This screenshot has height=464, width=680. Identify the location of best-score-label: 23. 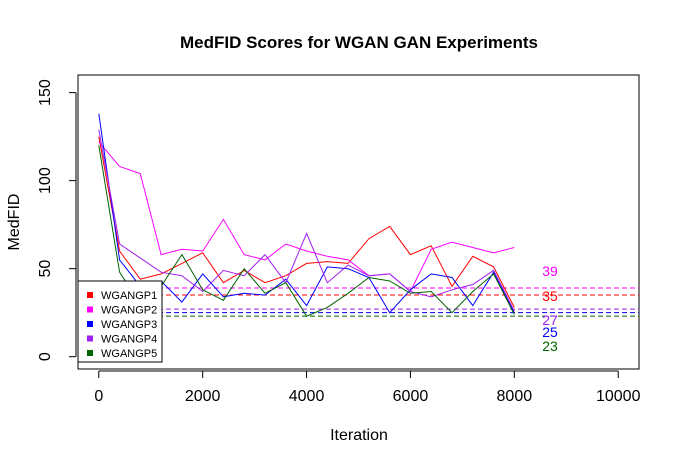
(550, 346).